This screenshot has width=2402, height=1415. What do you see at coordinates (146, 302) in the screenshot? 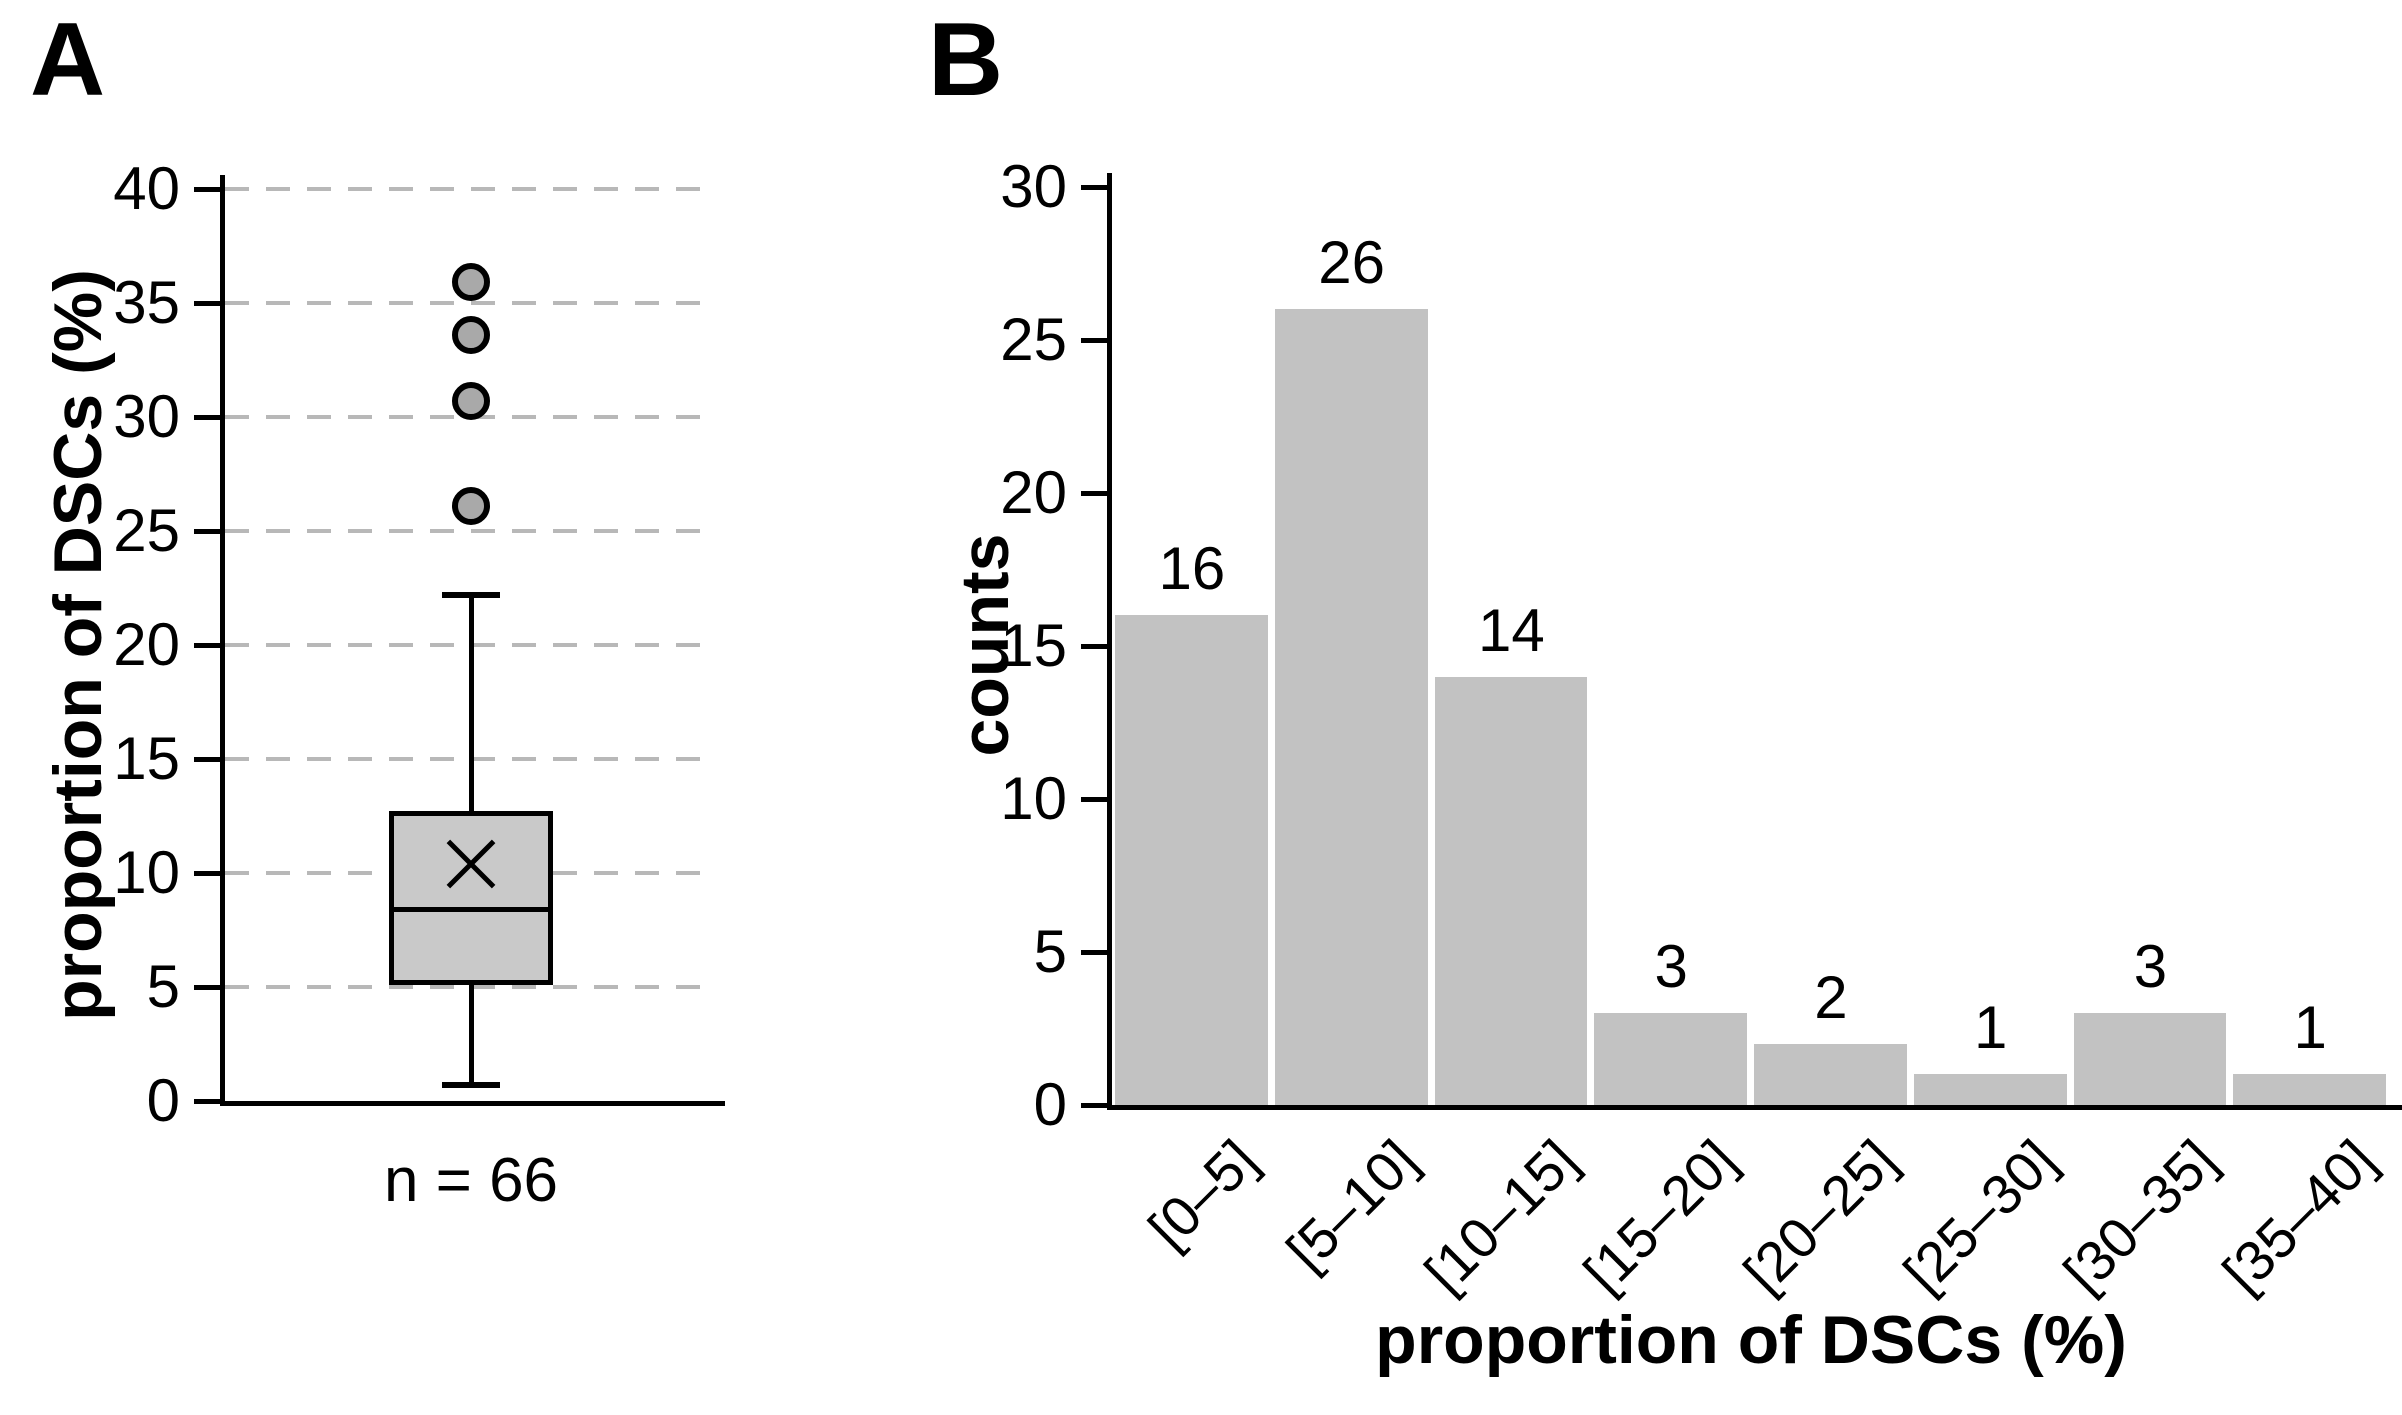
I see `y-tick-label: 35` at bounding box center [146, 302].